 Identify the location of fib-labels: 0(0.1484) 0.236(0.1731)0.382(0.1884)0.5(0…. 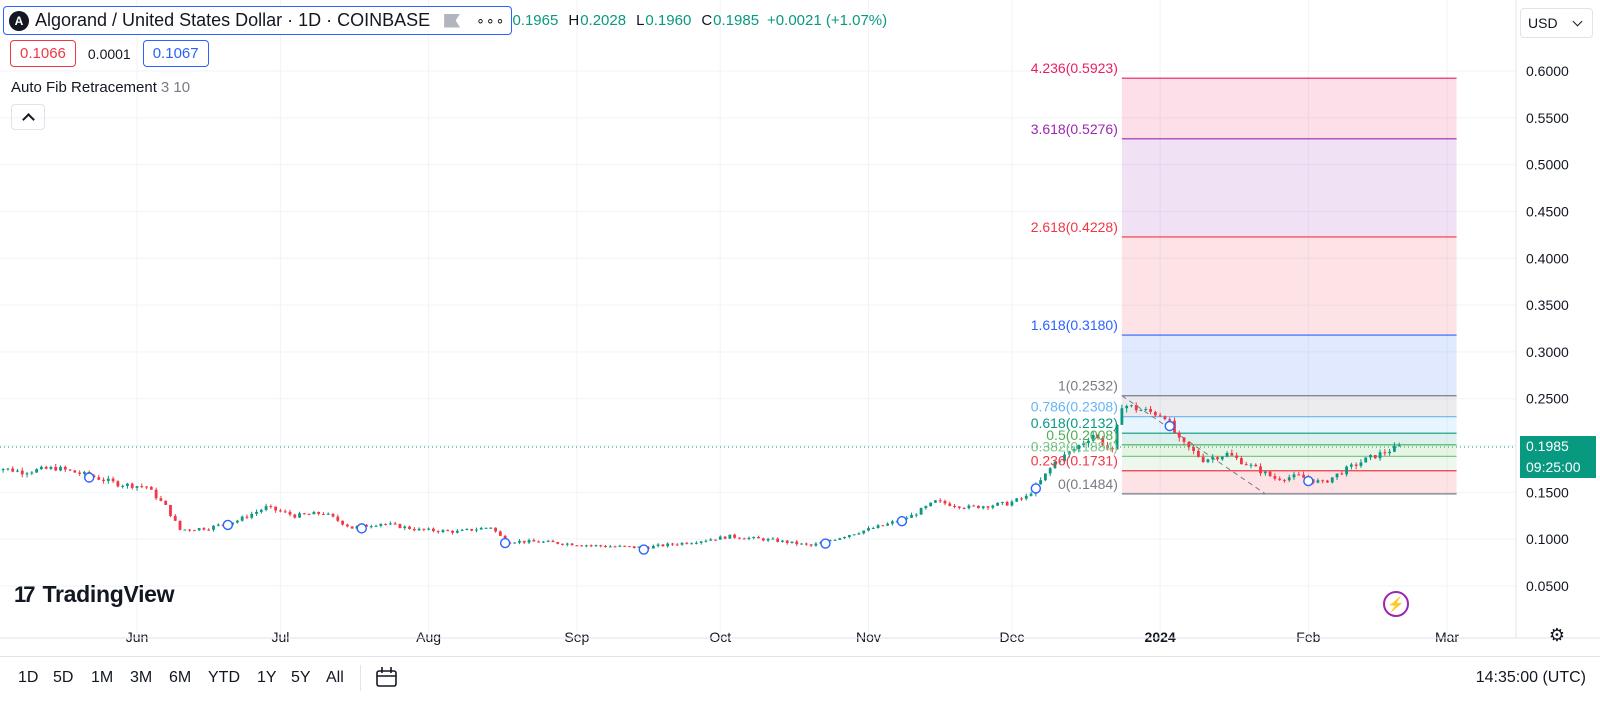
(1074, 276).